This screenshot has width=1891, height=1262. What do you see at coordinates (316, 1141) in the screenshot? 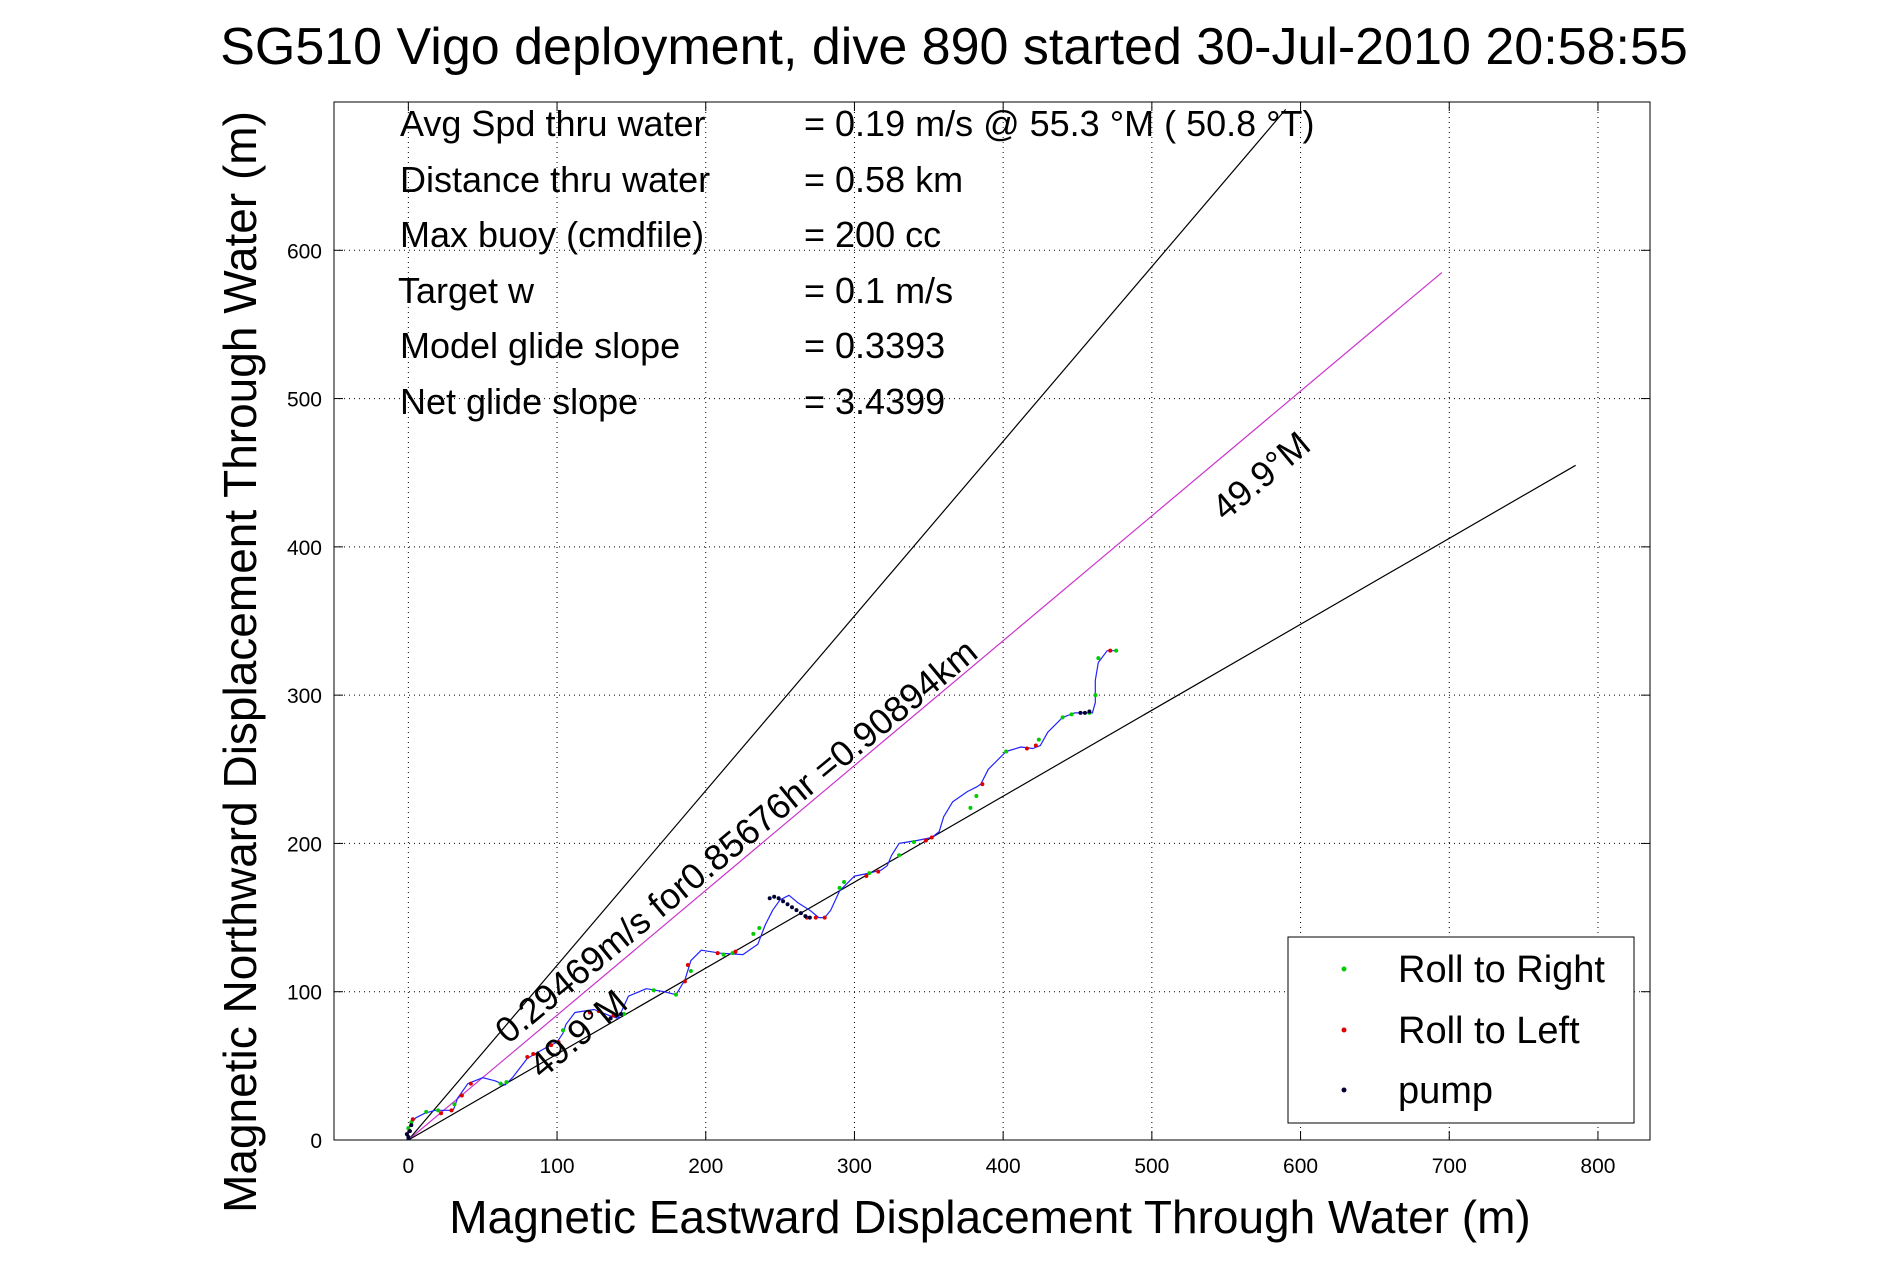
I see `y-tick-label: 0` at bounding box center [316, 1141].